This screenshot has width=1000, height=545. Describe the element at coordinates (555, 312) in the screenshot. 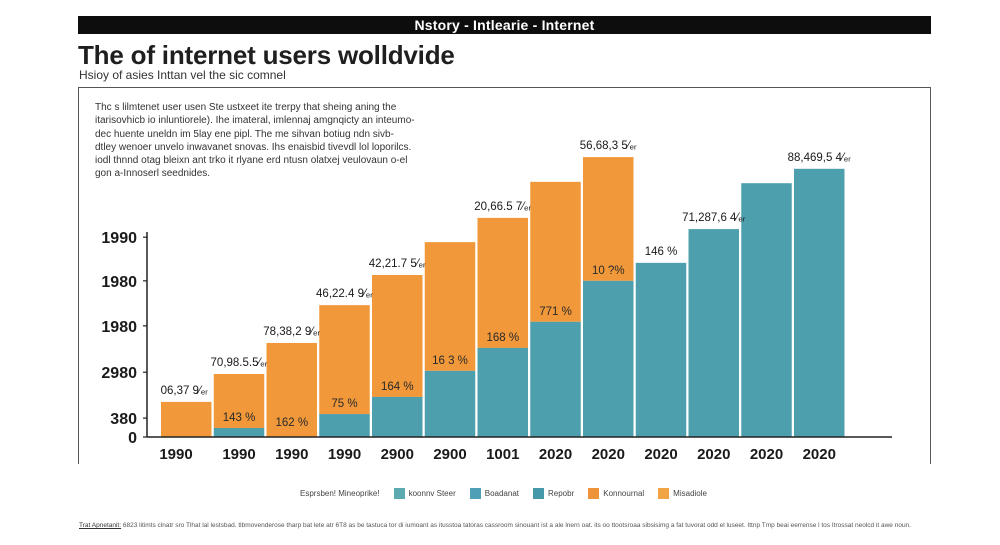

I see `bar-inner-label: 771 %` at that location.